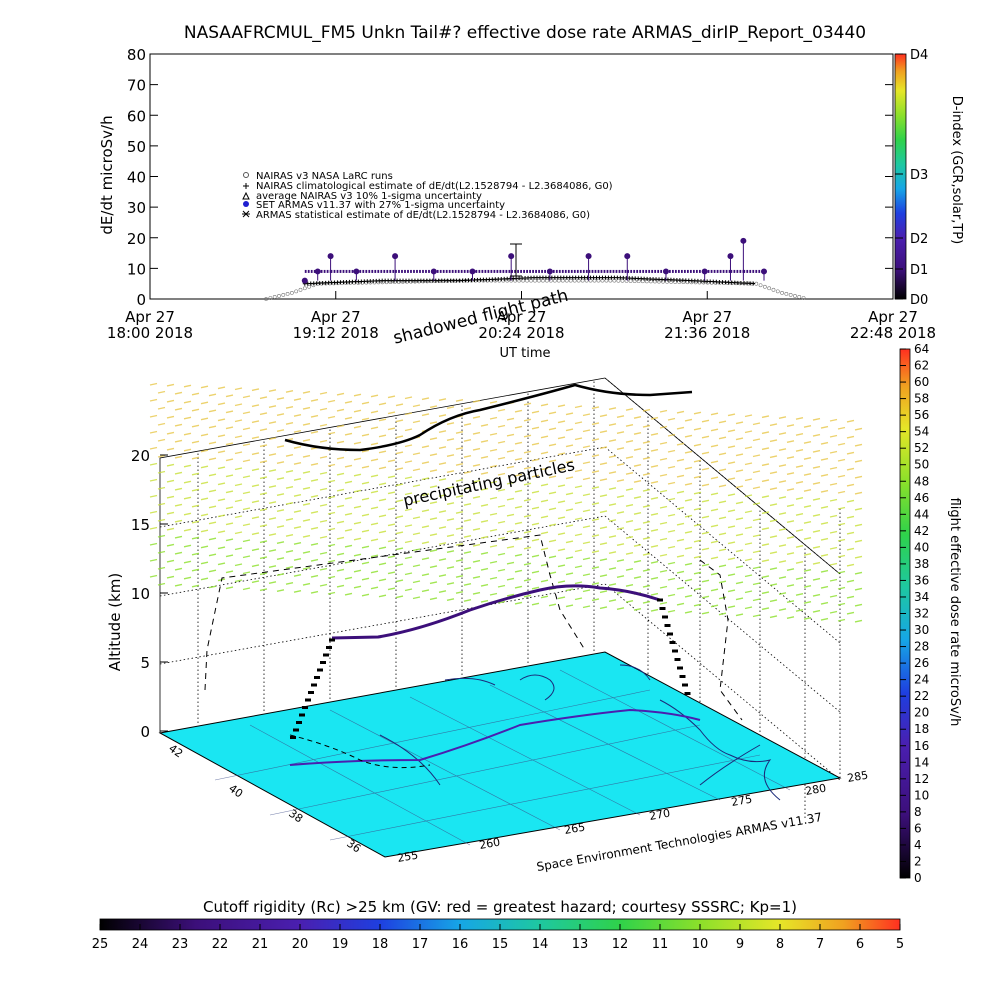 The width and height of the screenshot is (1000, 1000). What do you see at coordinates (145, 732) in the screenshot?
I see `z-tick-label: 0` at bounding box center [145, 732].